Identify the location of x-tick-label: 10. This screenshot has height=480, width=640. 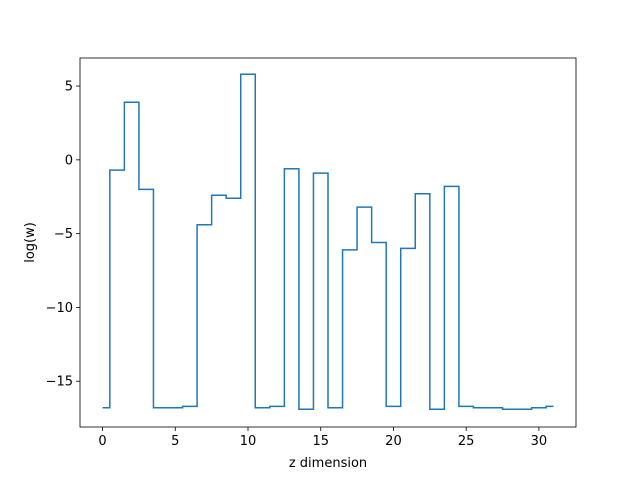
(248, 441).